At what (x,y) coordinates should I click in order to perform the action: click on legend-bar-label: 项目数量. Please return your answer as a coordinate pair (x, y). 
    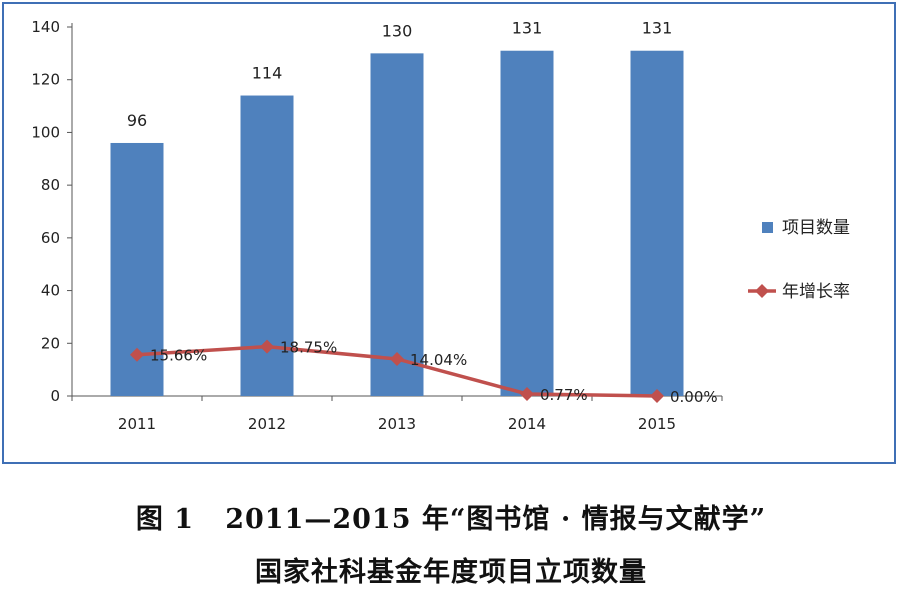
    Looking at the image, I should click on (816, 228).